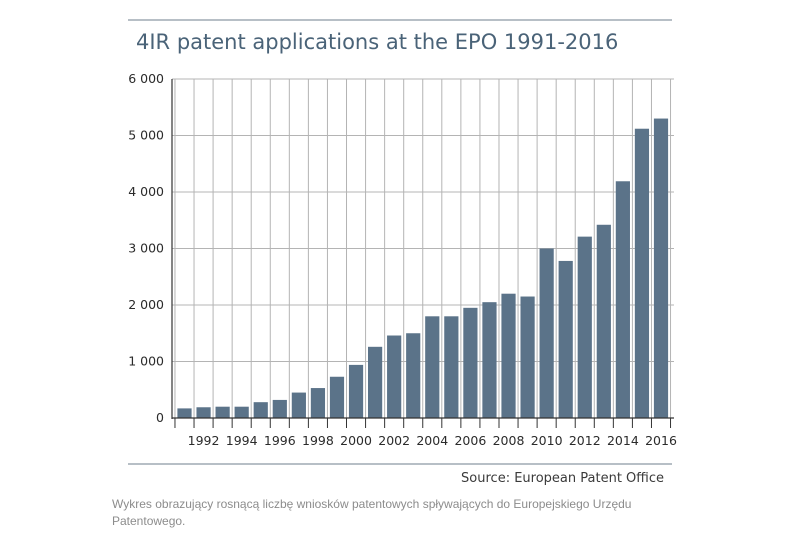 This screenshot has height=539, width=805. Describe the element at coordinates (260, 410) in the screenshot. I see `bar-1995` at that location.